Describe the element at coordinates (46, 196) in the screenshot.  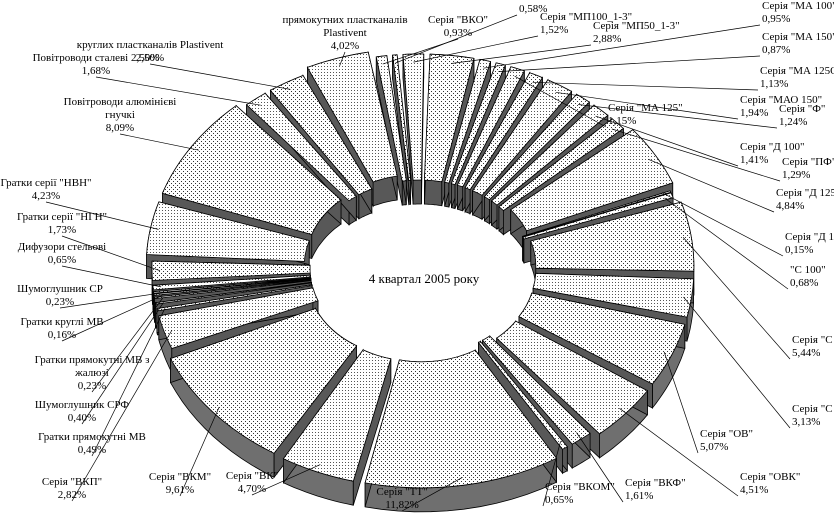
I see `slice-label-line: 4,23%` at that location.